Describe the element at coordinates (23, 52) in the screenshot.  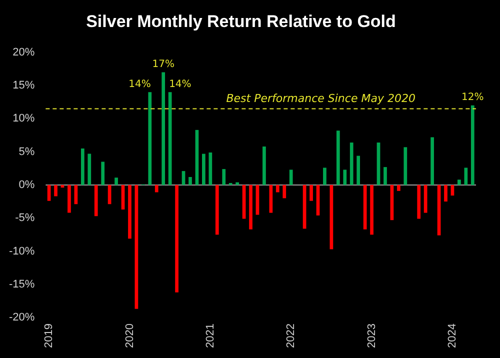
I see `y-tick-label: 20%` at that location.